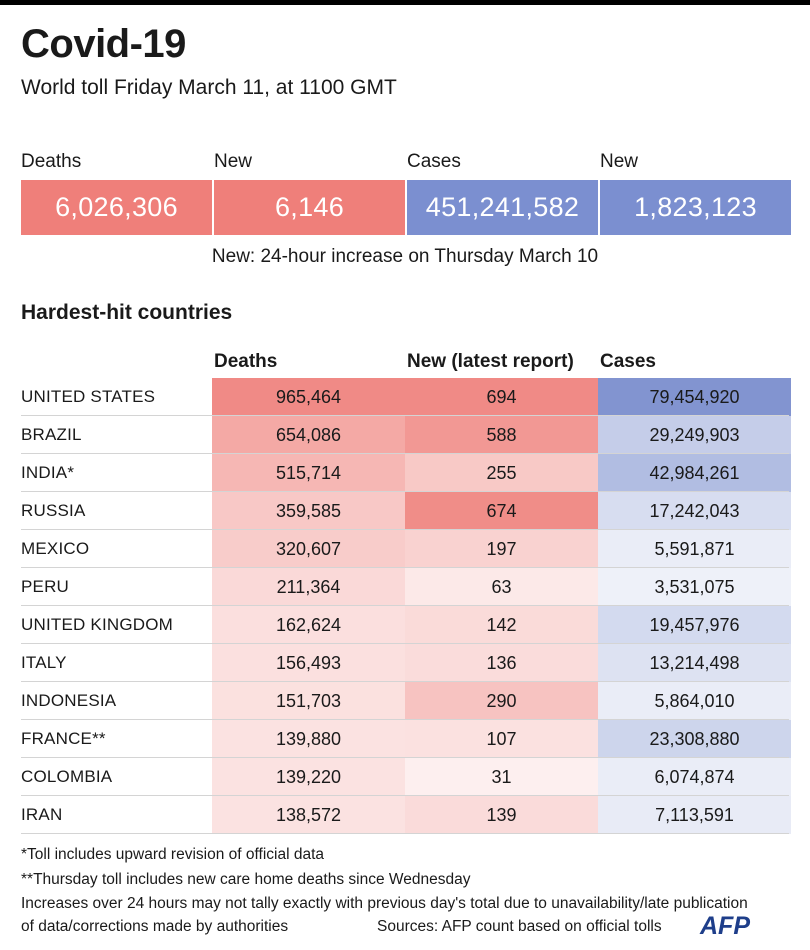 This screenshot has height=950, width=810. What do you see at coordinates (694, 397) in the screenshot?
I see `cell-cases: 79,454,920` at bounding box center [694, 397].